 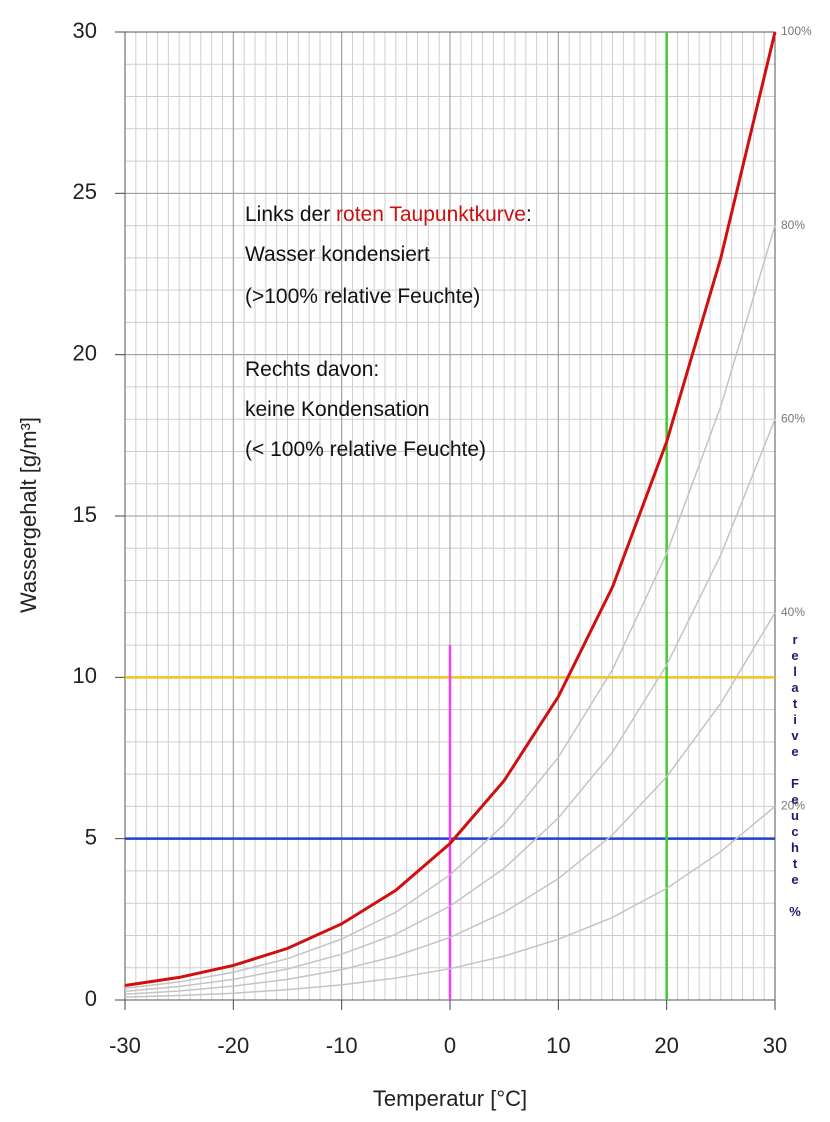 What do you see at coordinates (233, 1045) in the screenshot?
I see `x-tick-label: -20` at bounding box center [233, 1045].